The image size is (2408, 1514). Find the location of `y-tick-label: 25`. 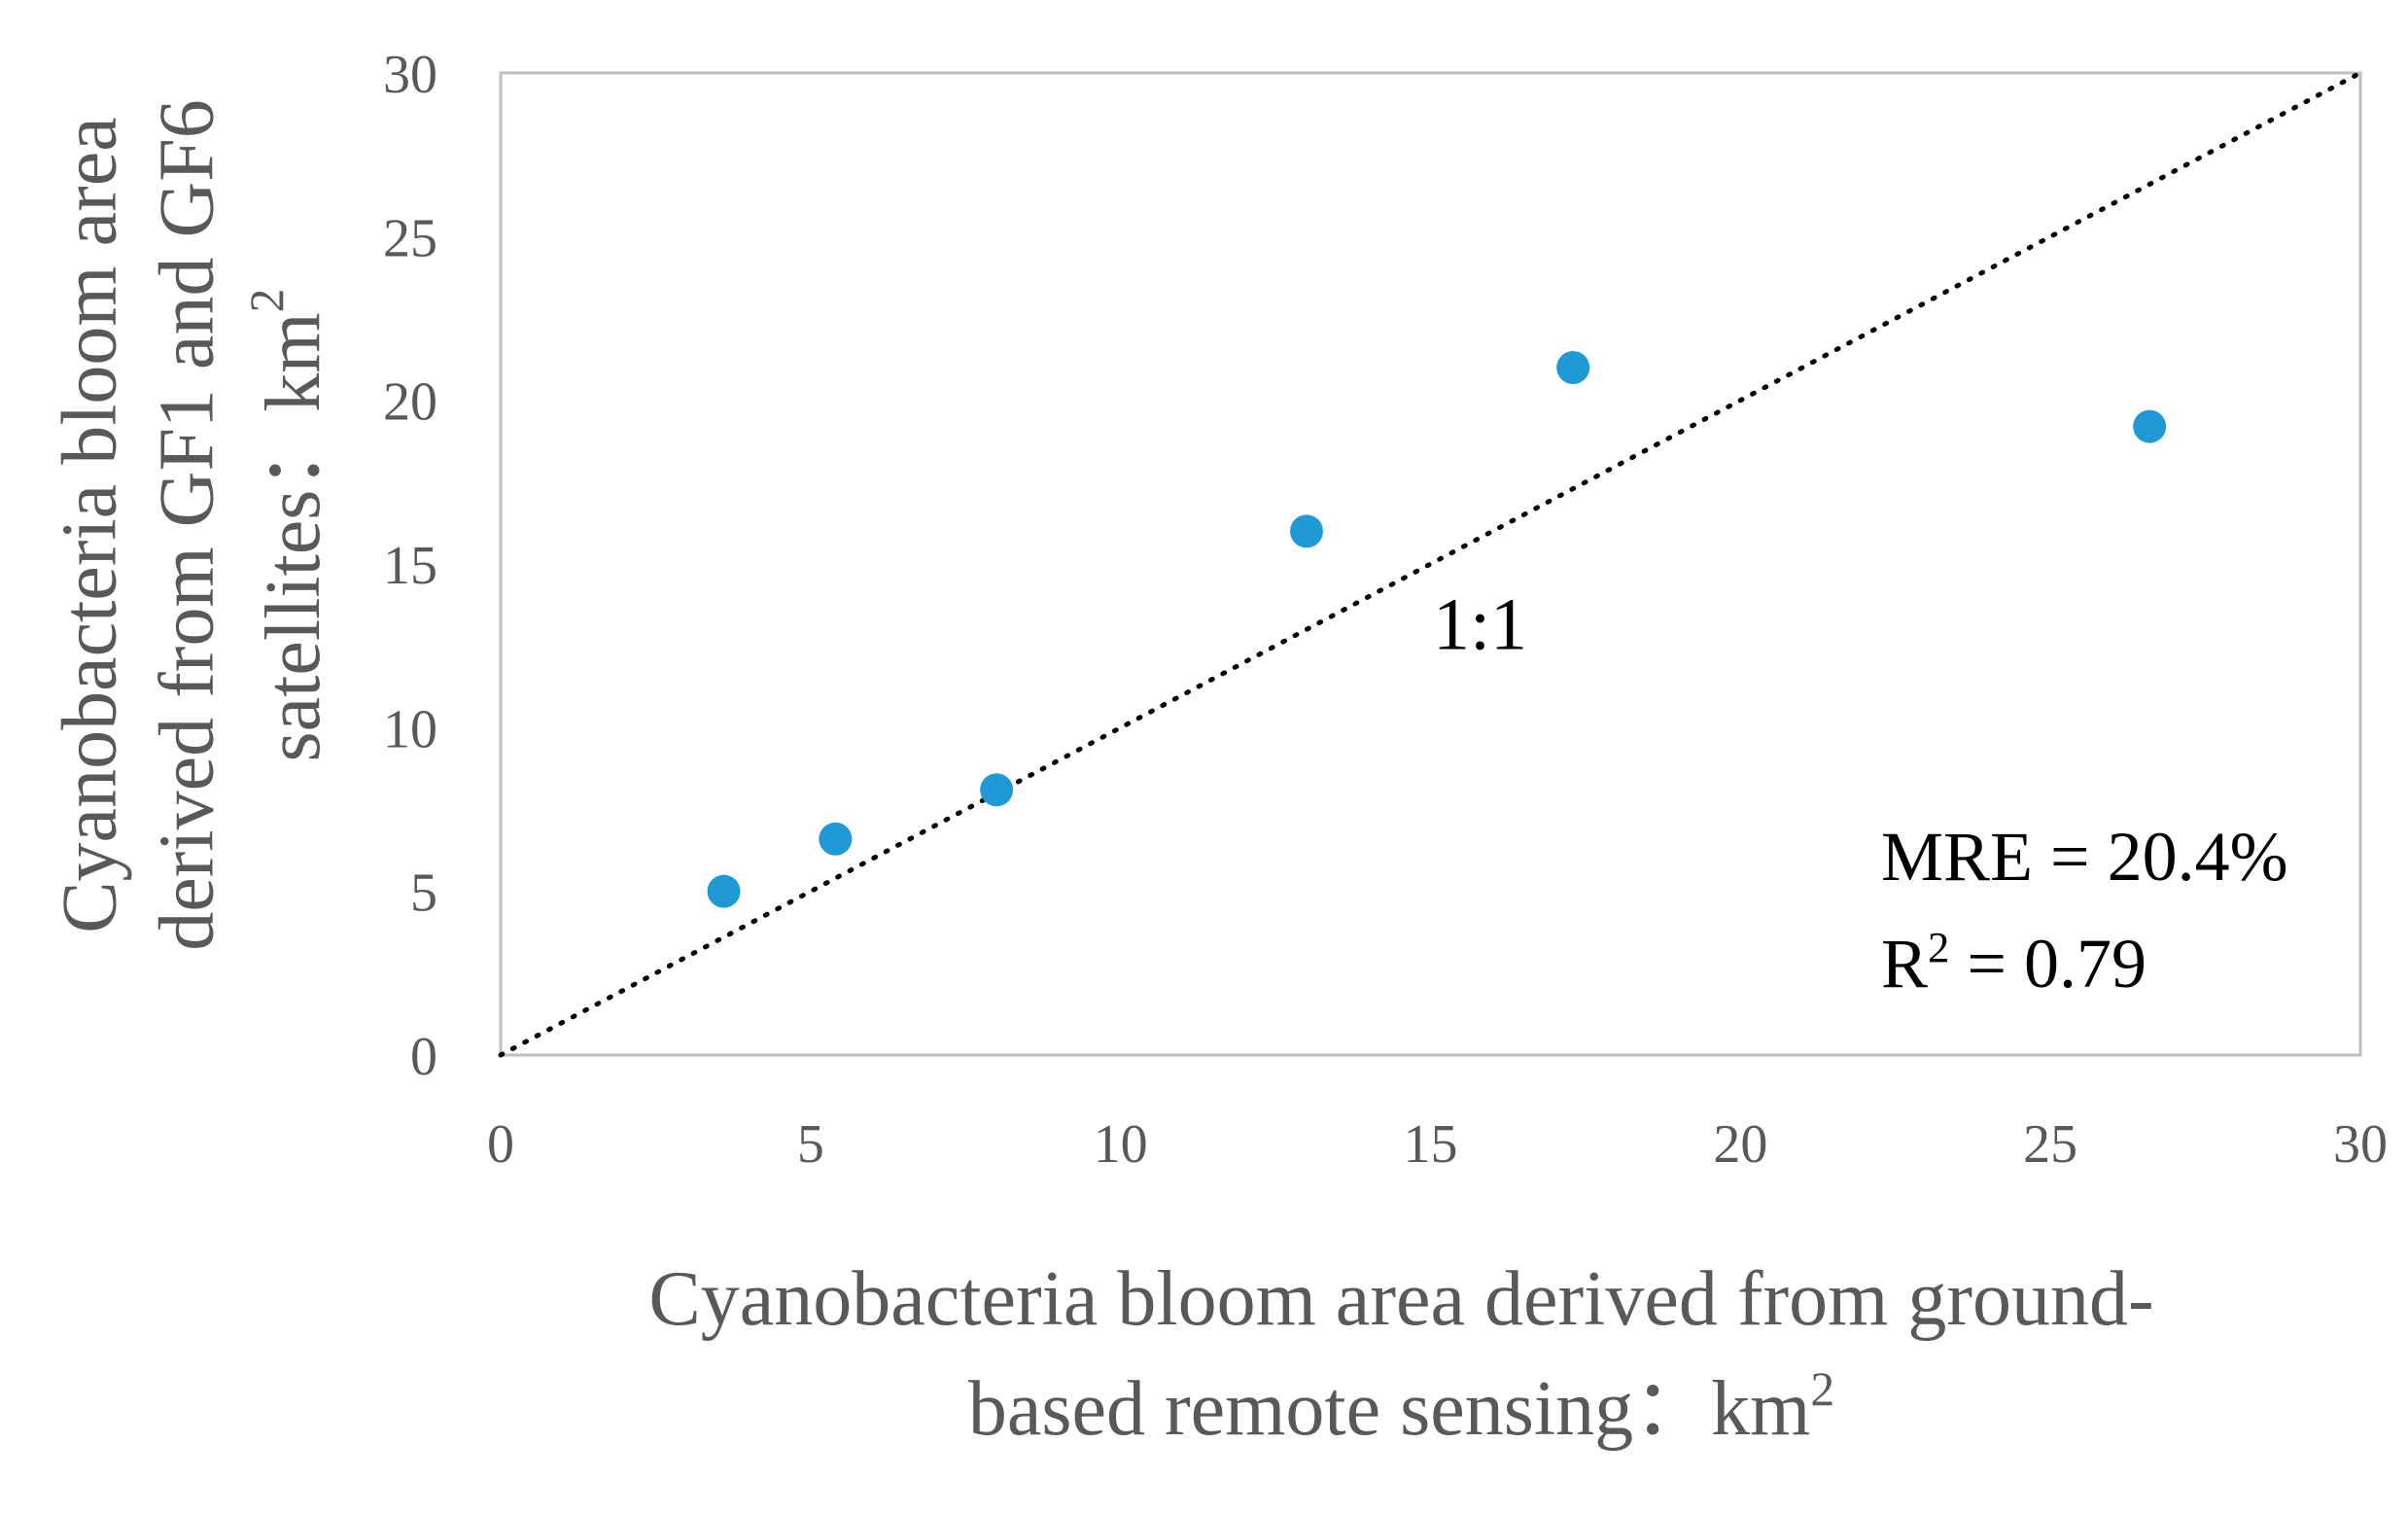

y-tick-label: 25 is located at coordinates (410, 238).